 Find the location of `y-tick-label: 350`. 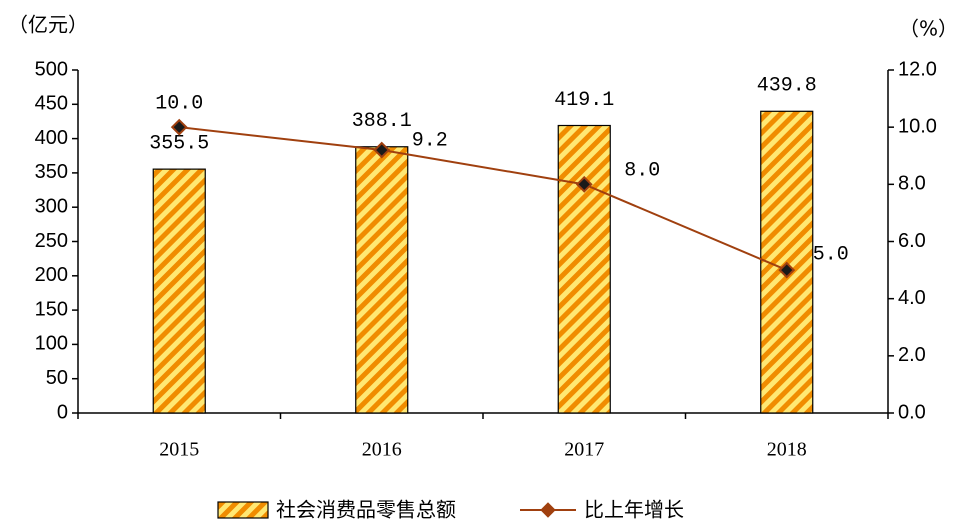

y-tick-label: 350 is located at coordinates (51, 172).